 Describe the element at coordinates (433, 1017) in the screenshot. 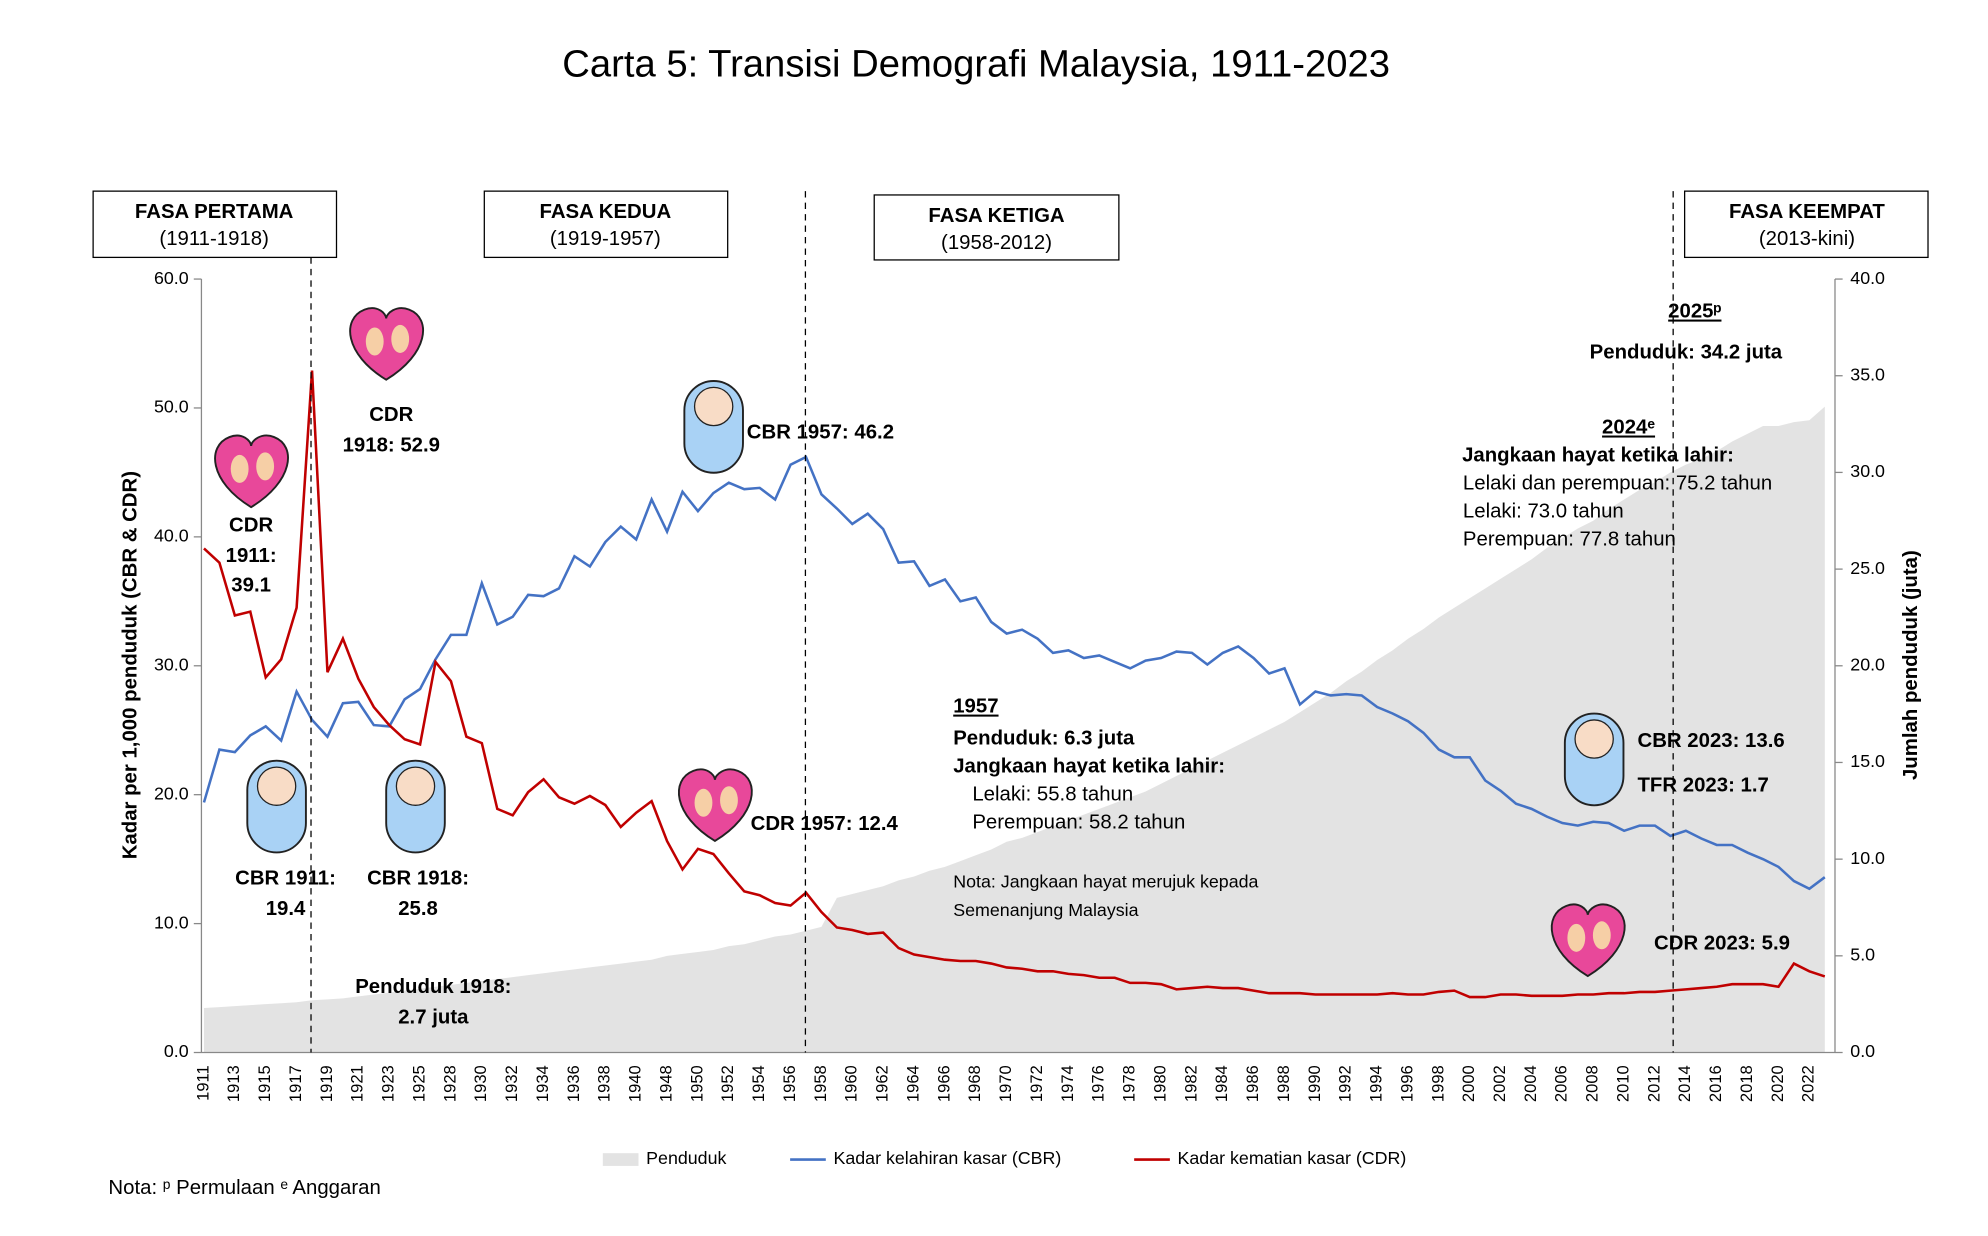

I see `annotation: 2.7 juta` at that location.